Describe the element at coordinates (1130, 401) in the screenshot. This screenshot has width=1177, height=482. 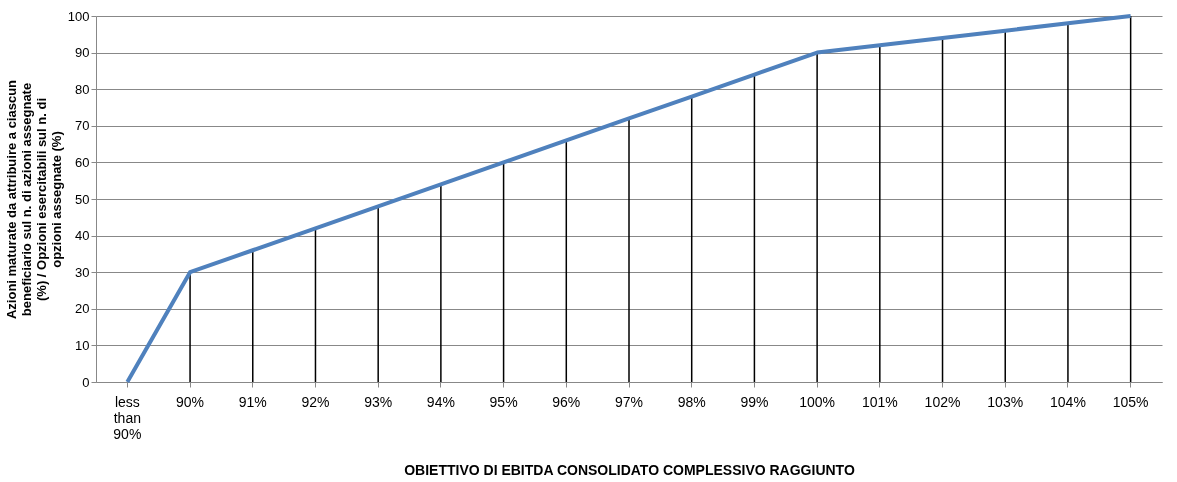
I see `x-tick-label: 105%` at that location.